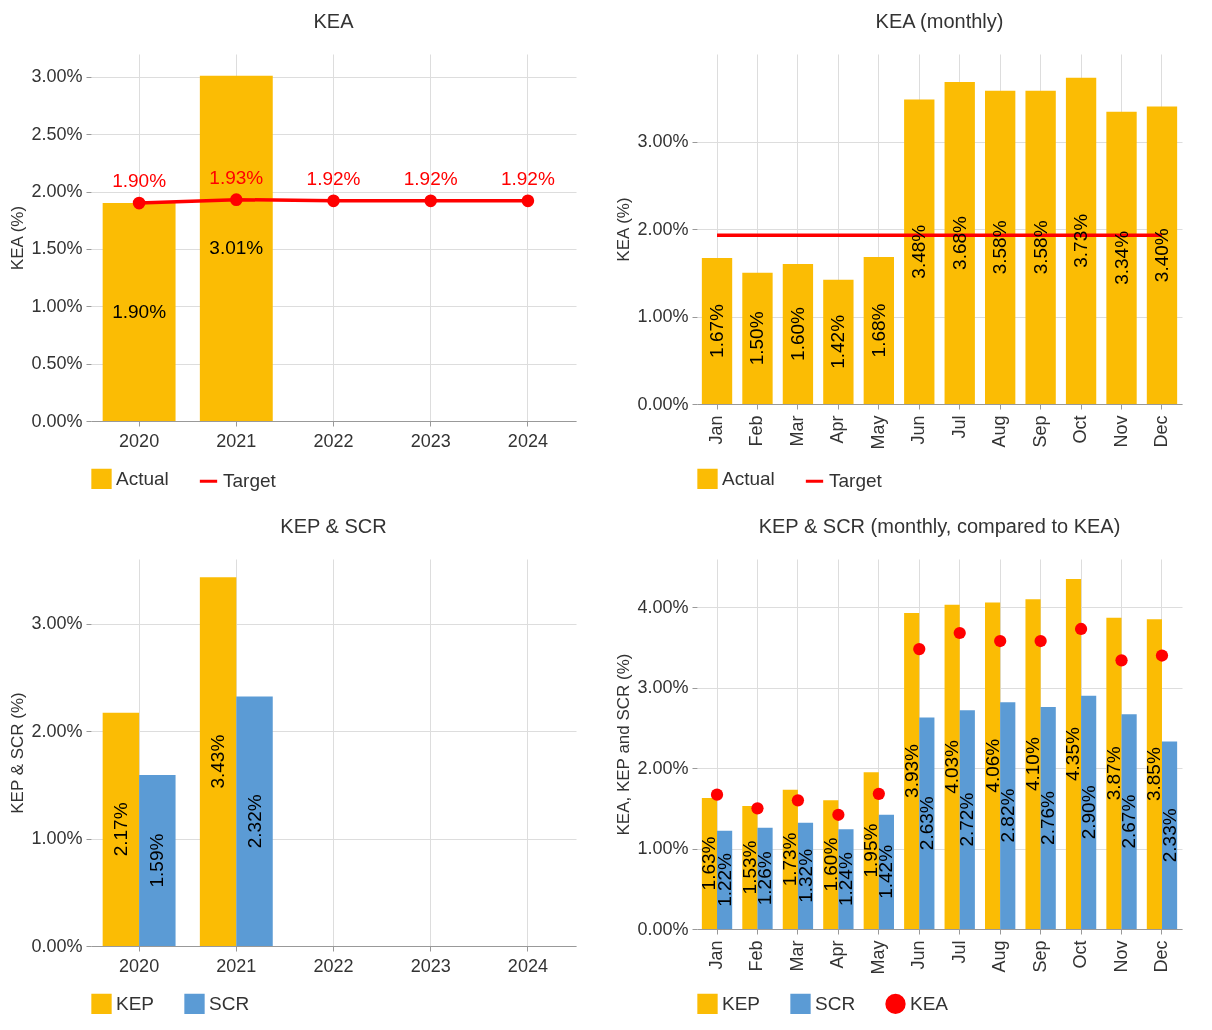 The height and width of the screenshot is (1030, 1212). What do you see at coordinates (1048, 817) in the screenshot?
I see `data-label: 2.76%` at bounding box center [1048, 817].